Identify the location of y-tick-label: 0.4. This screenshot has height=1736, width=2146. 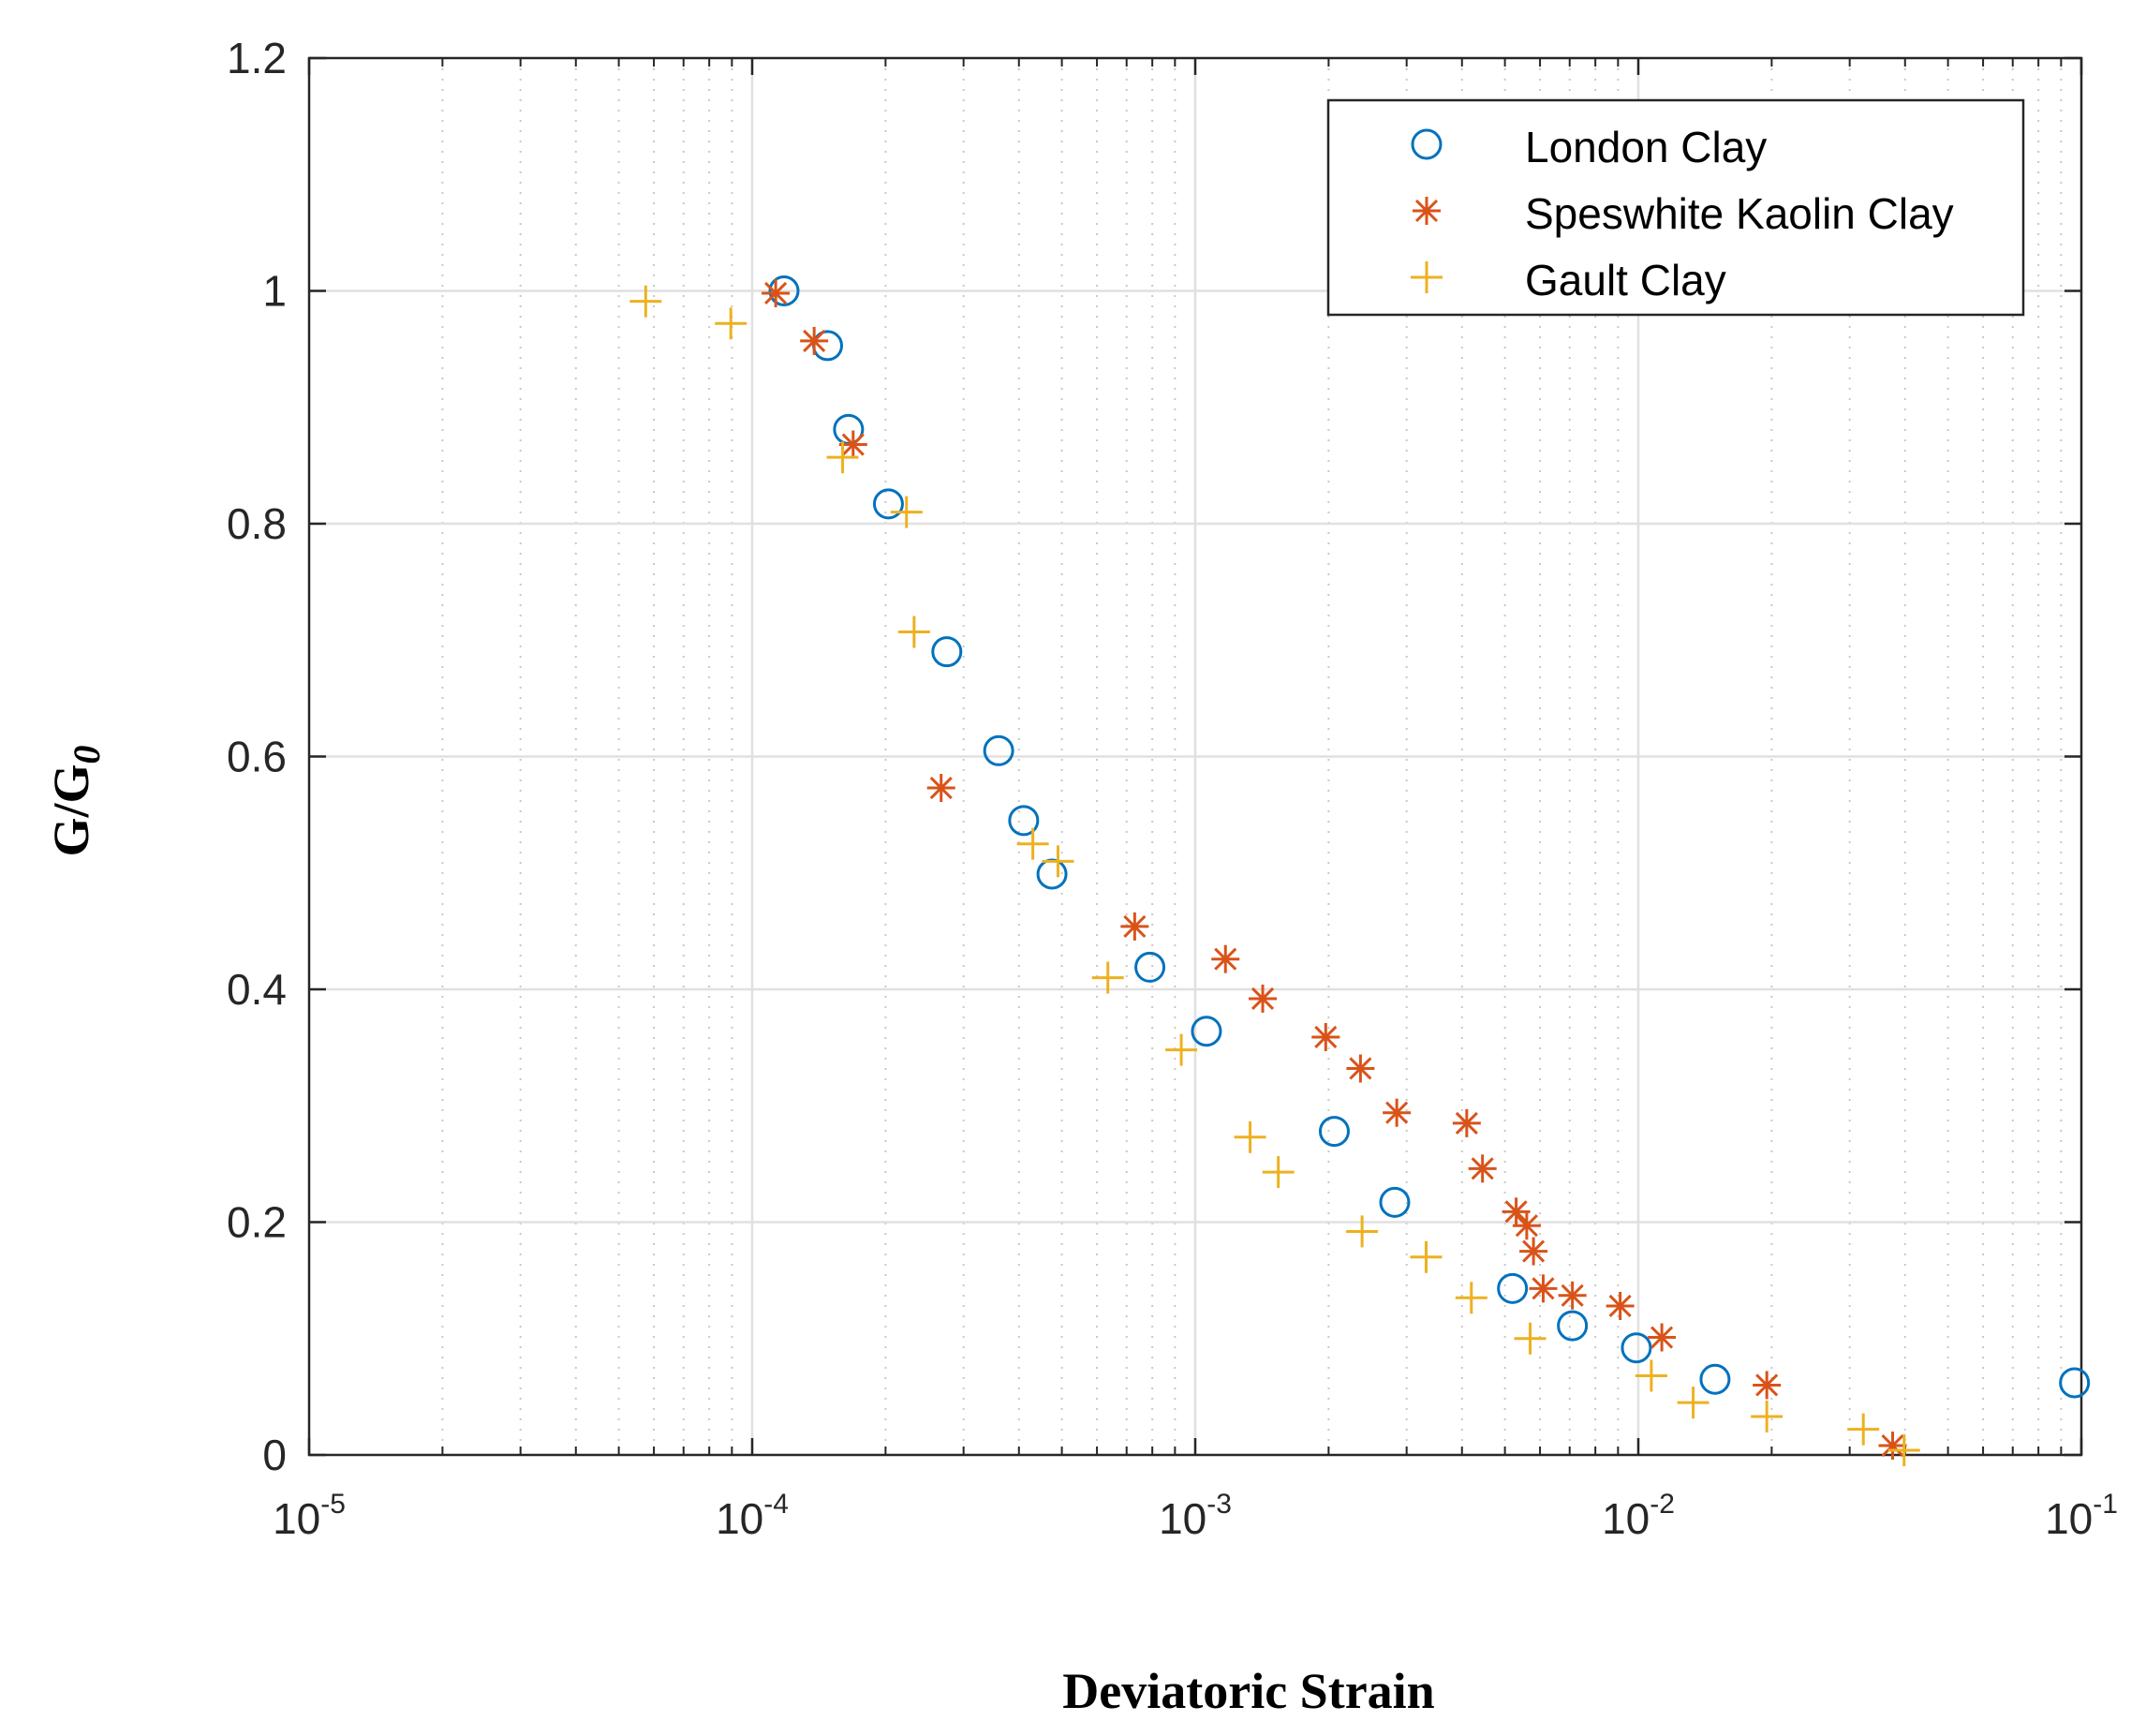
(257, 990).